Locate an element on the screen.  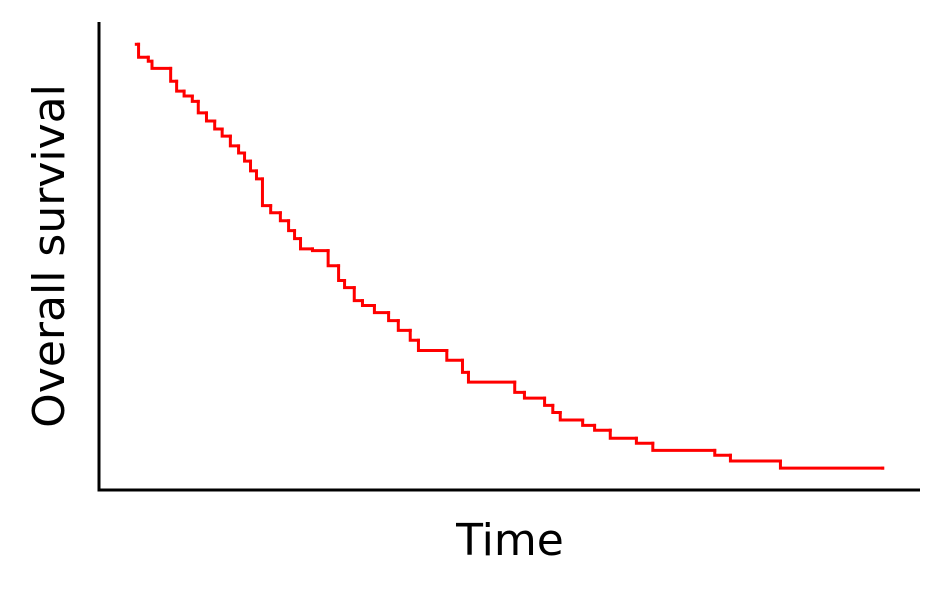
y-axis-label: Overall survival is located at coordinates (49, 256).